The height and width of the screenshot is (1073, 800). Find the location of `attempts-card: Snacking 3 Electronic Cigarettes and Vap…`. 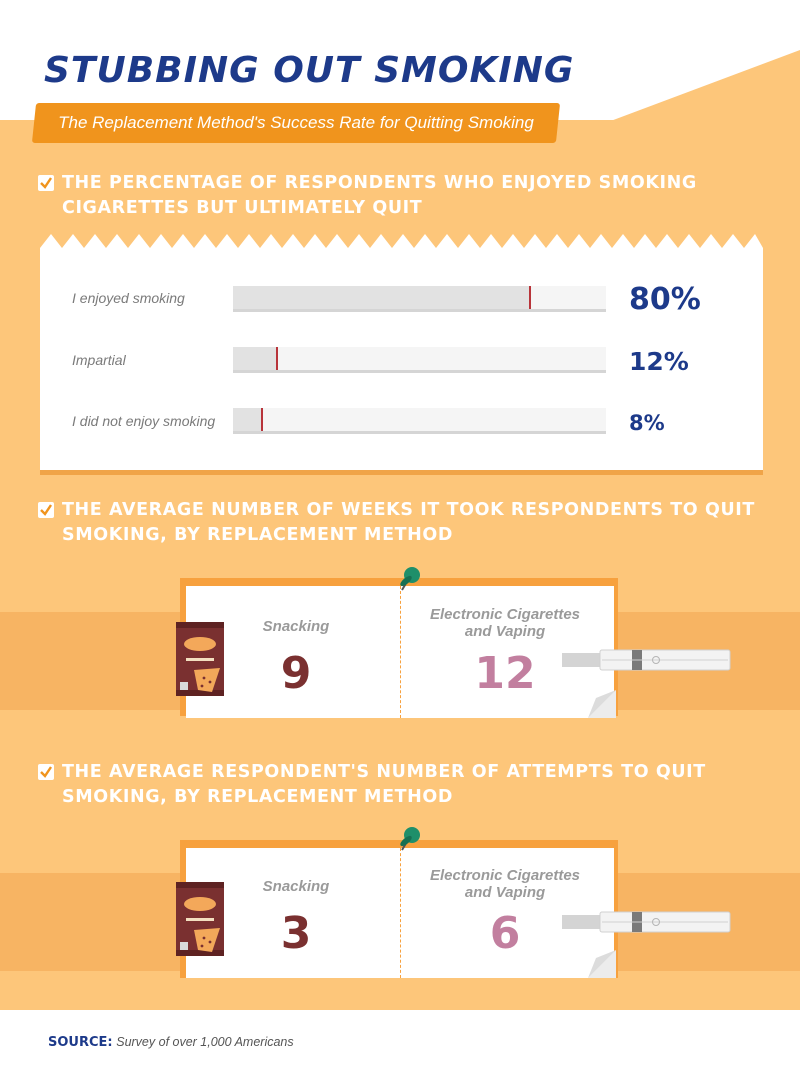

attempts-card: Snacking 3 Electronic Cigarettes and Vap… is located at coordinates (400, 913).